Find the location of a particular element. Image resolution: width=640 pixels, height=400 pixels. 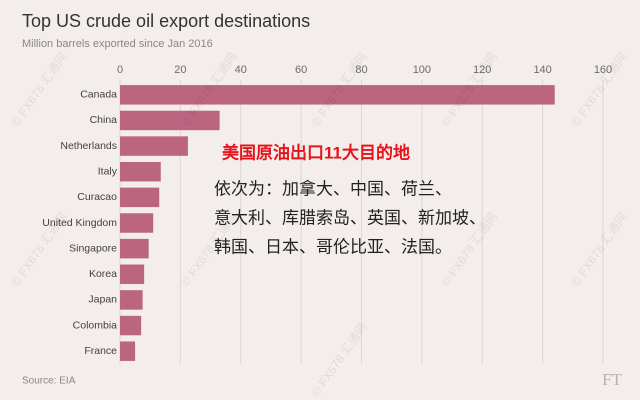

x-tick-label: 160 is located at coordinates (603, 70).